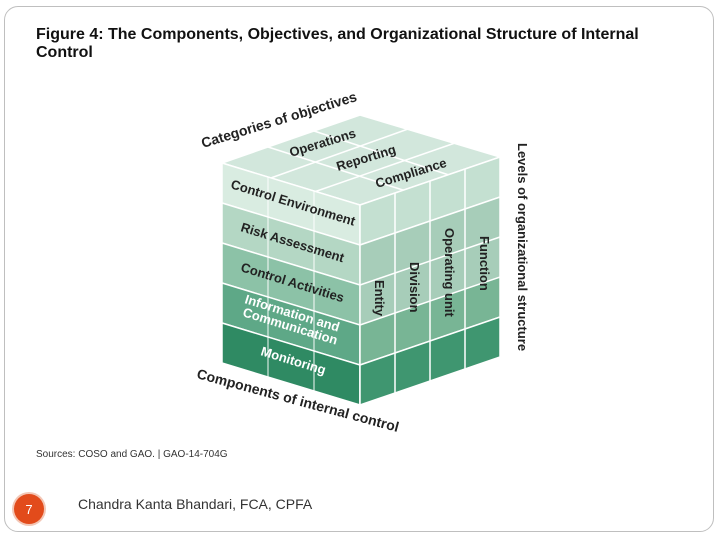  Describe the element at coordinates (414, 287) in the screenshot. I see `level-division: Division` at that location.